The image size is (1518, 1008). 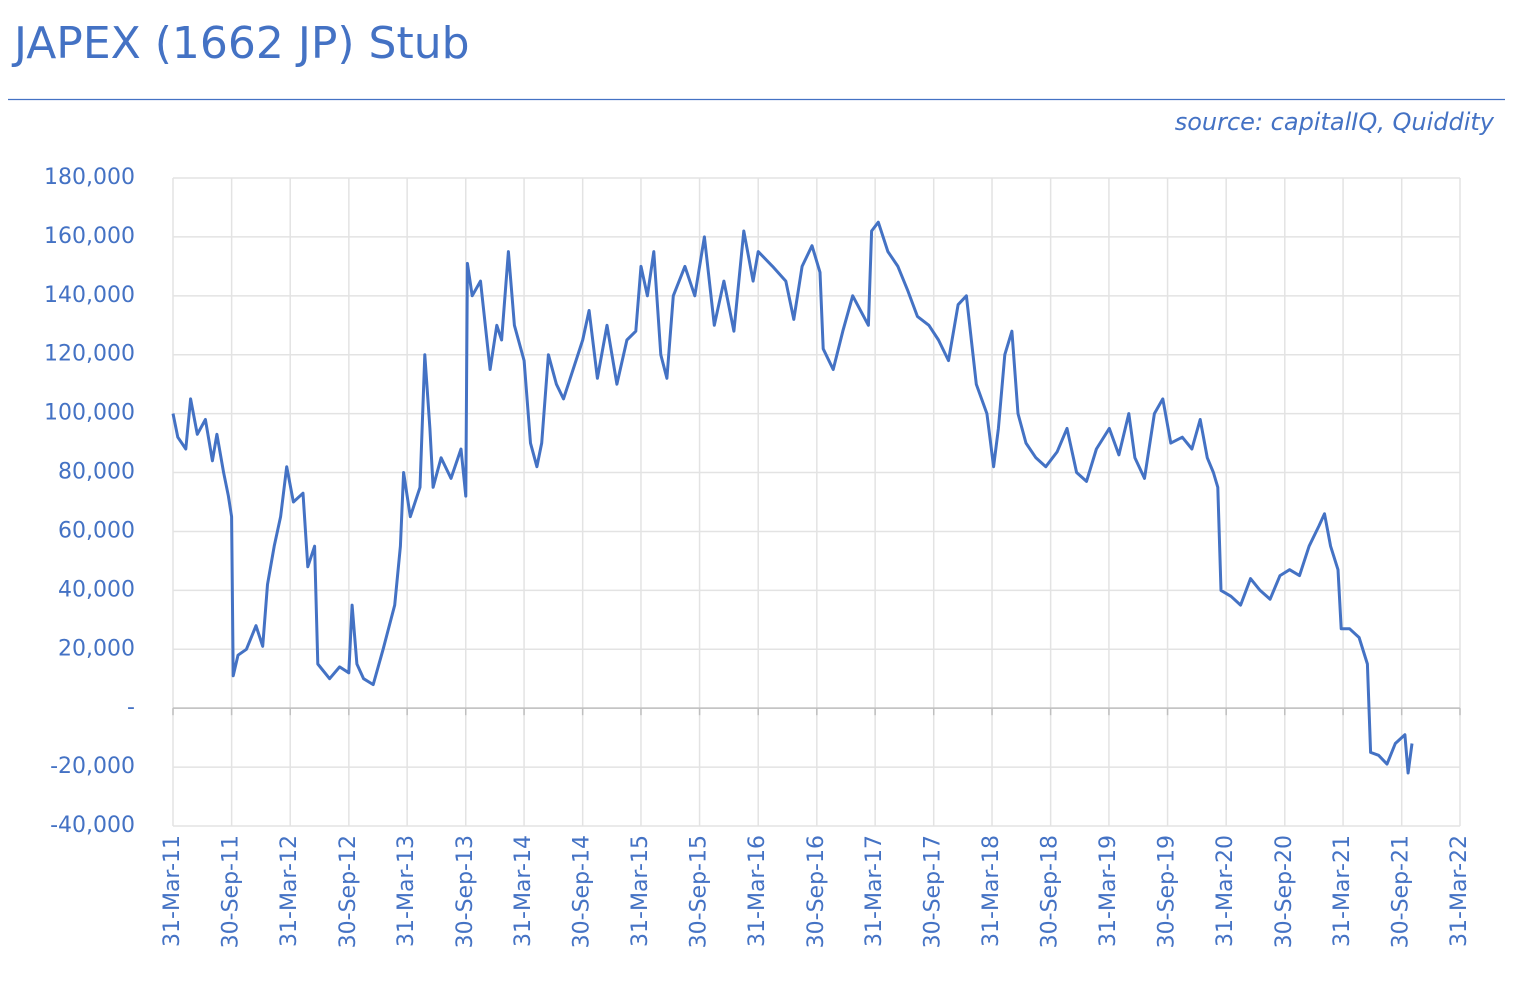 What do you see at coordinates (89, 177) in the screenshot?
I see `y-tick-label: 180,000` at bounding box center [89, 177].